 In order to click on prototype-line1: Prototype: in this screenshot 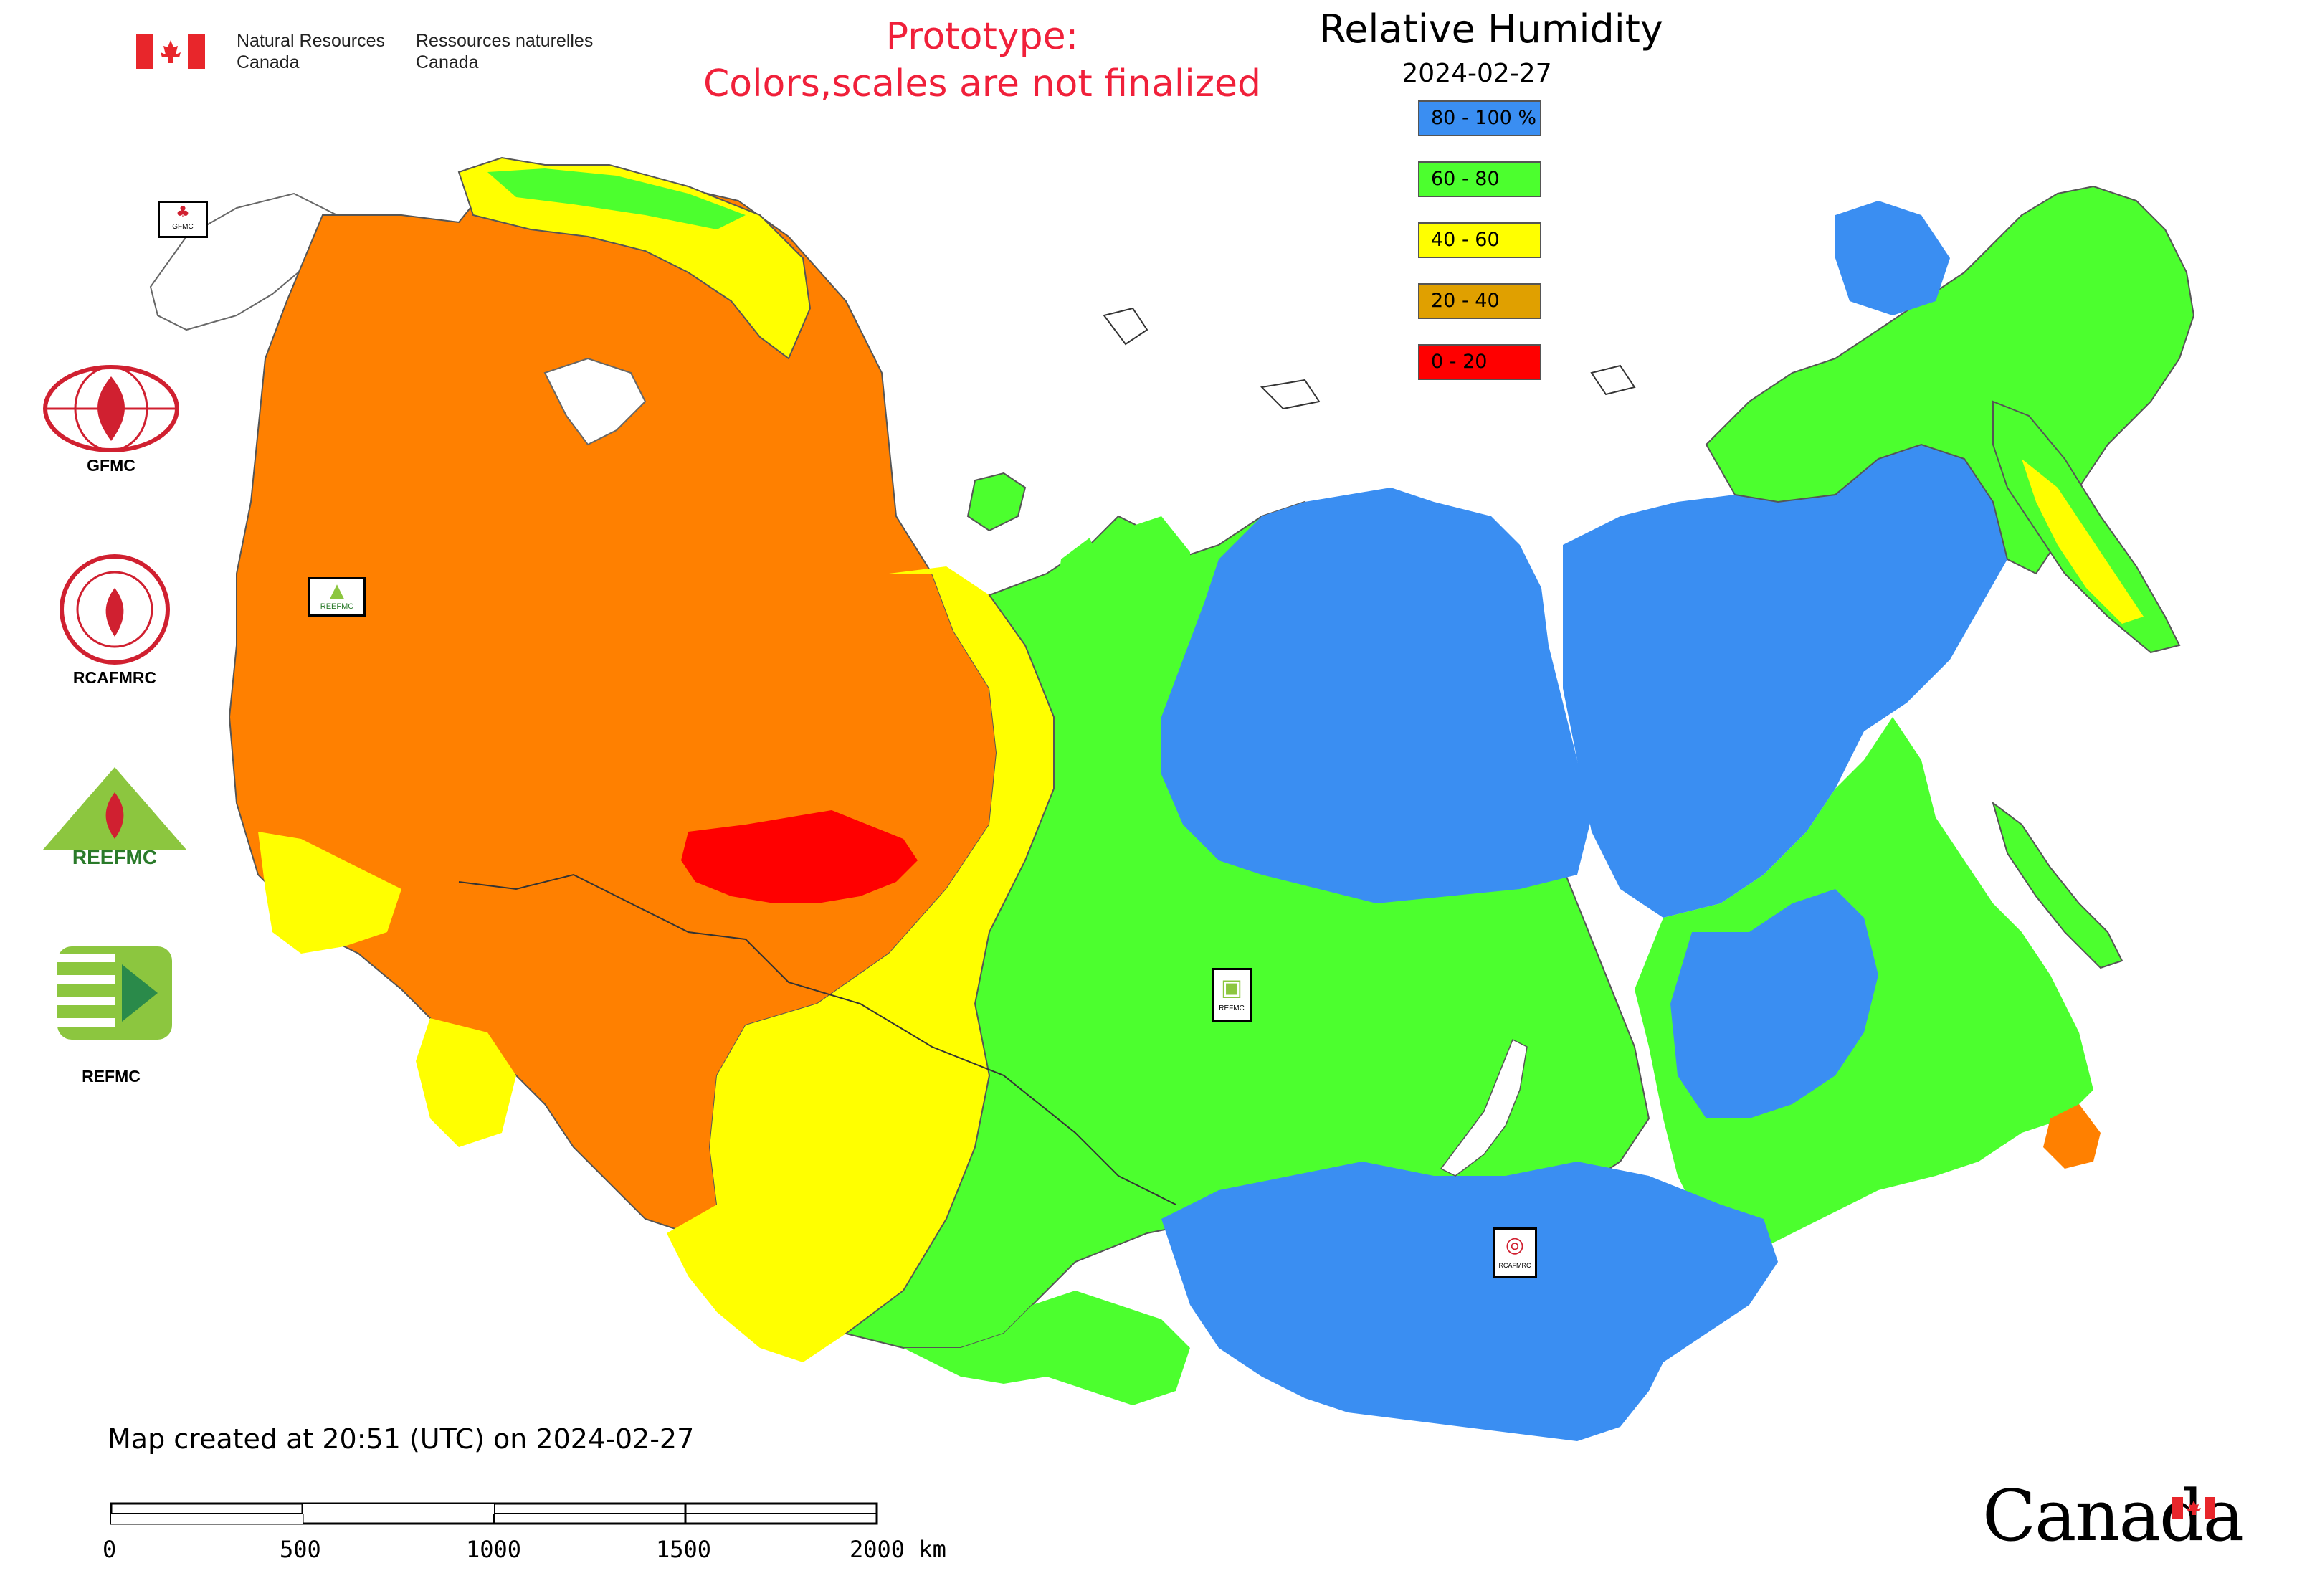, I will do `click(982, 36)`.